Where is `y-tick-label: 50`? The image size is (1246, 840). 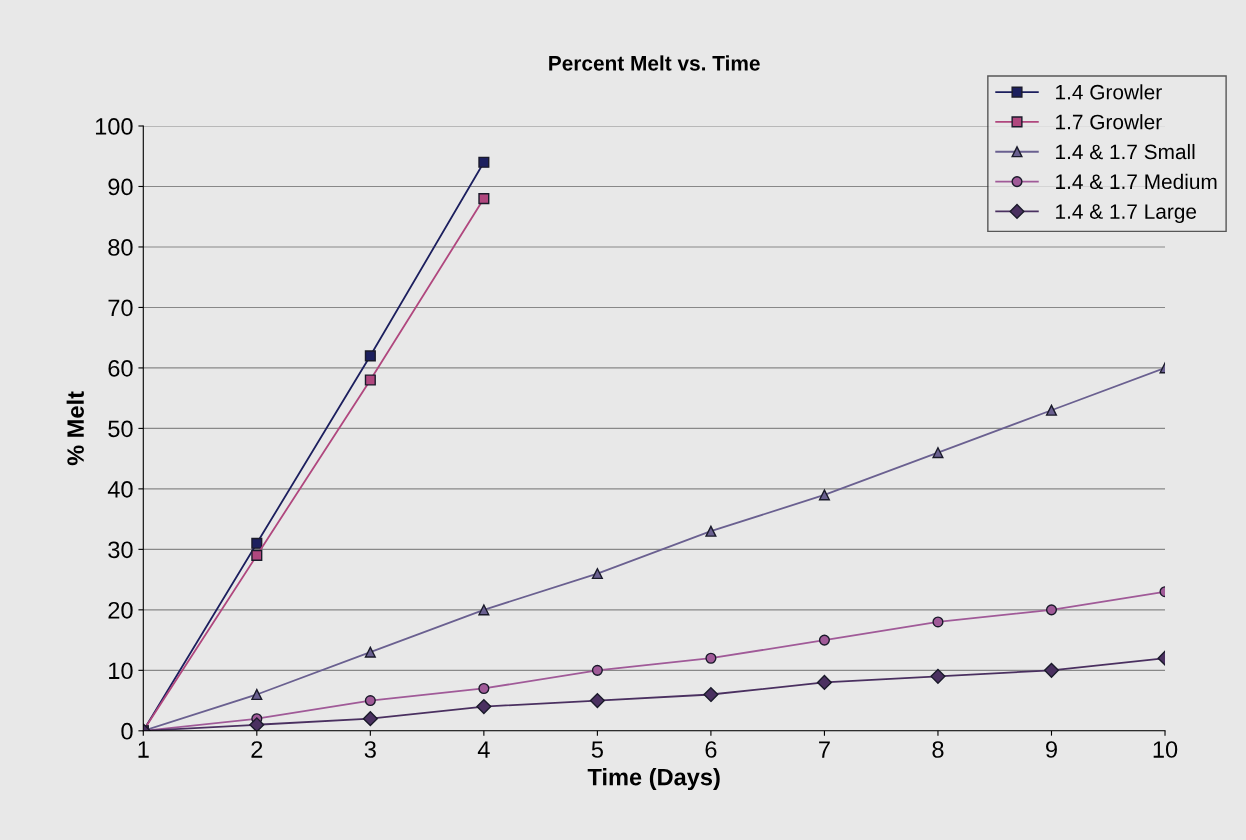 y-tick-label: 50 is located at coordinates (120, 429).